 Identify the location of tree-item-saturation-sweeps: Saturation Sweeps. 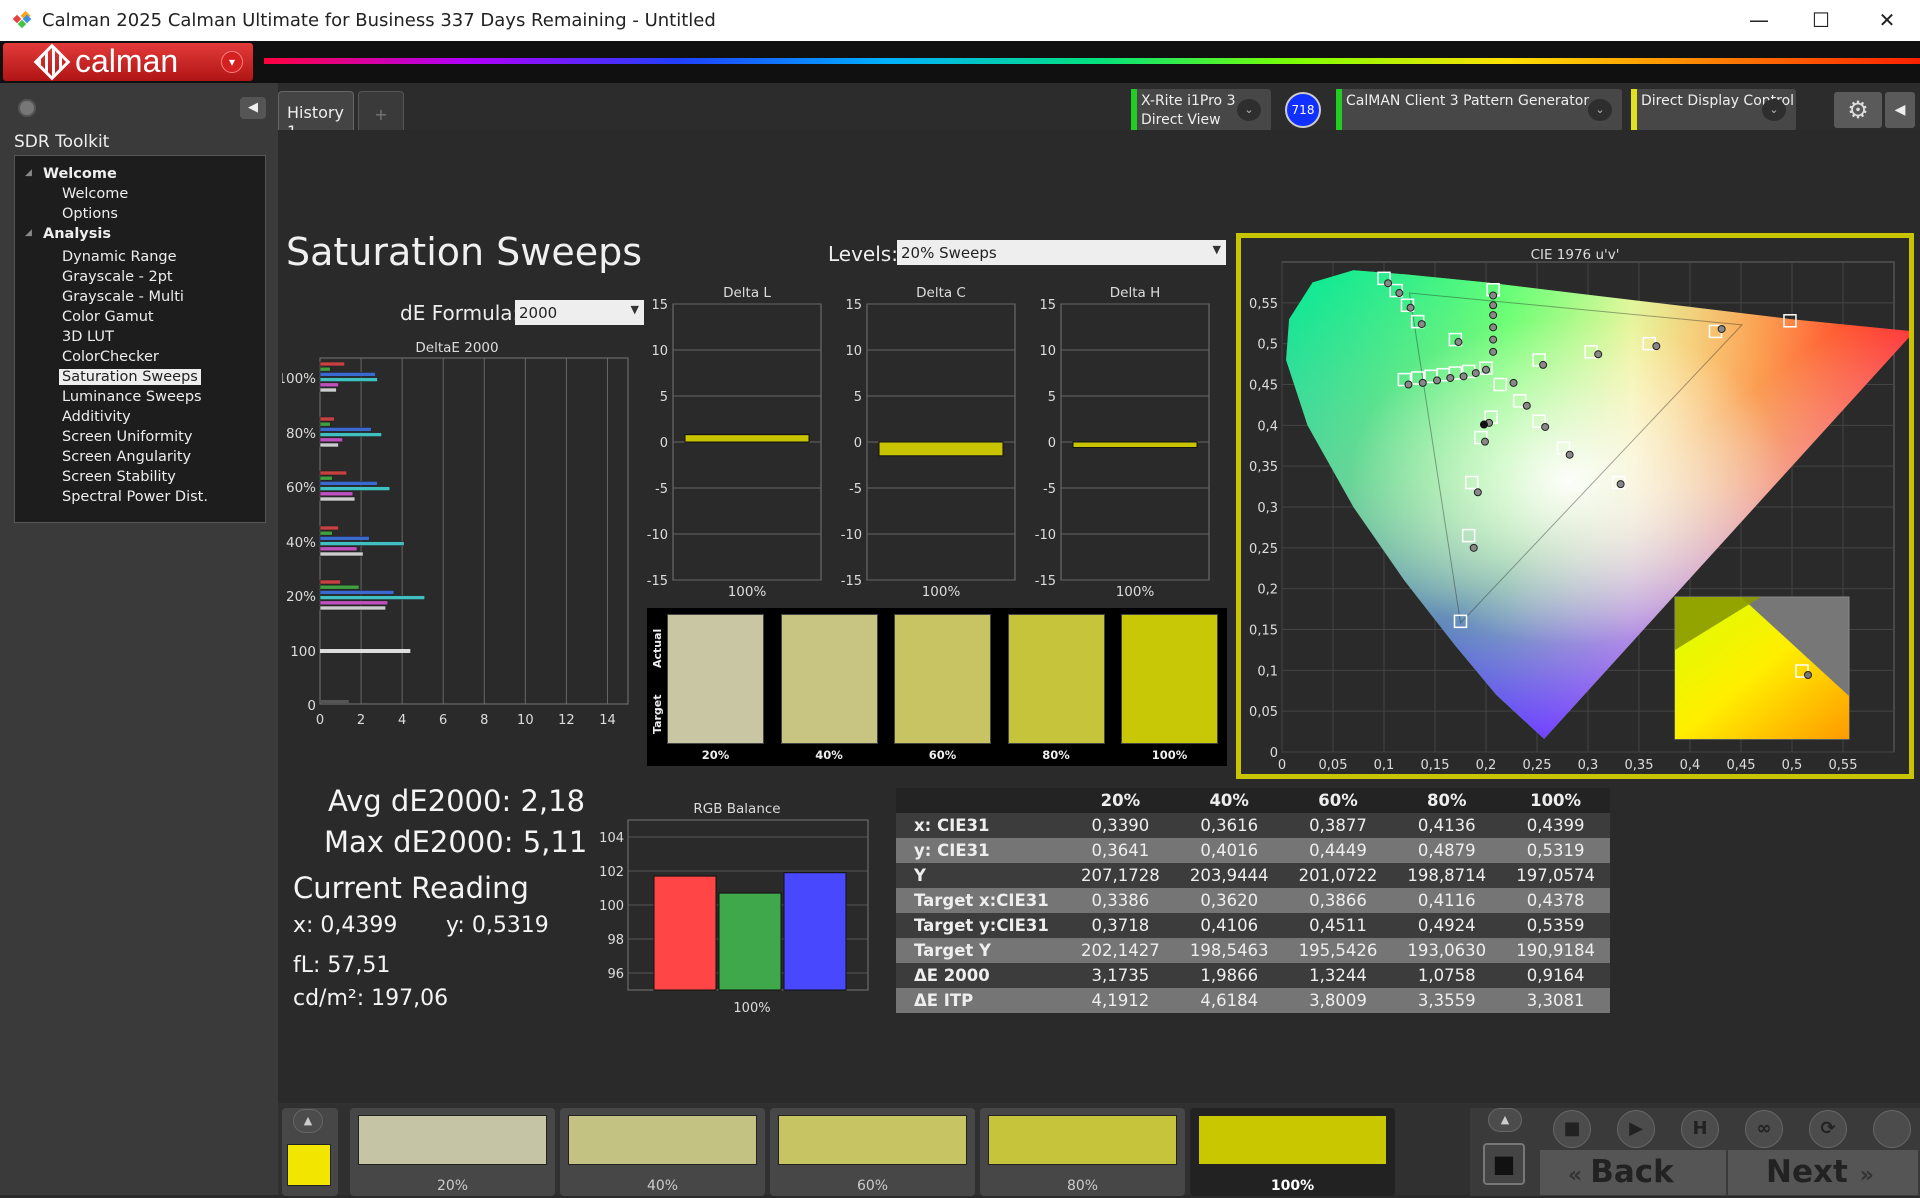
(130, 377).